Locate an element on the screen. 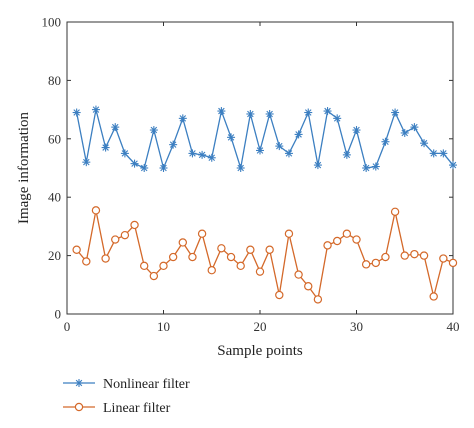 This screenshot has height=428, width=474. y-tick-label: 40 is located at coordinates (54, 197).